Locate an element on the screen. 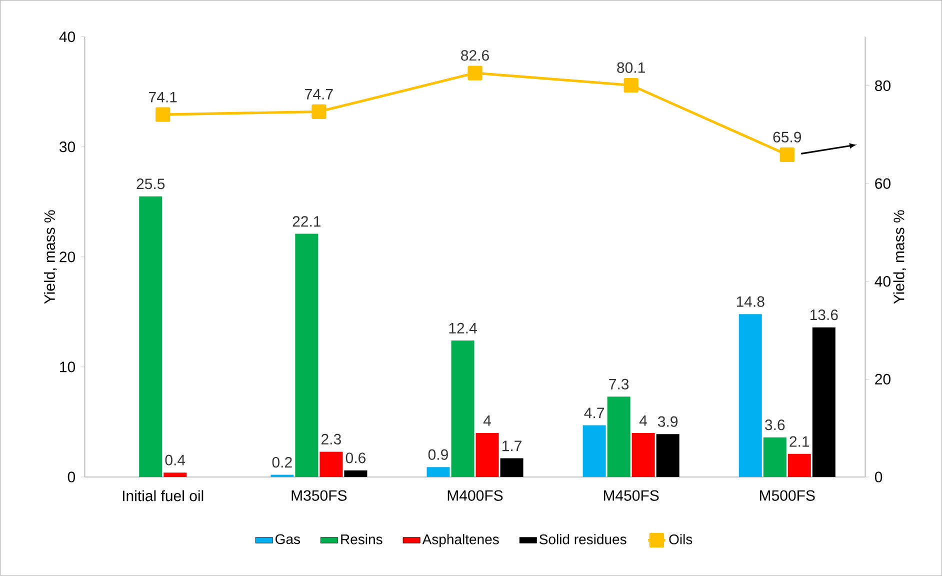  y2-tick-label: 20 is located at coordinates (882, 379).